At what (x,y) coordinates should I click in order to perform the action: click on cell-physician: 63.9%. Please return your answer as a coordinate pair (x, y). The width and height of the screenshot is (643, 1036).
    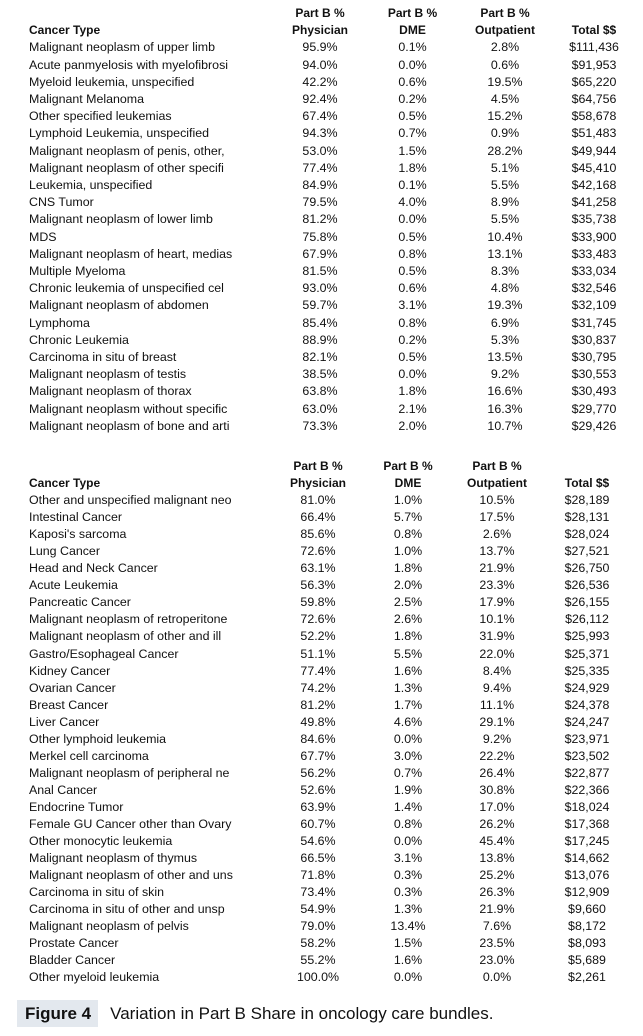
    Looking at the image, I should click on (318, 806).